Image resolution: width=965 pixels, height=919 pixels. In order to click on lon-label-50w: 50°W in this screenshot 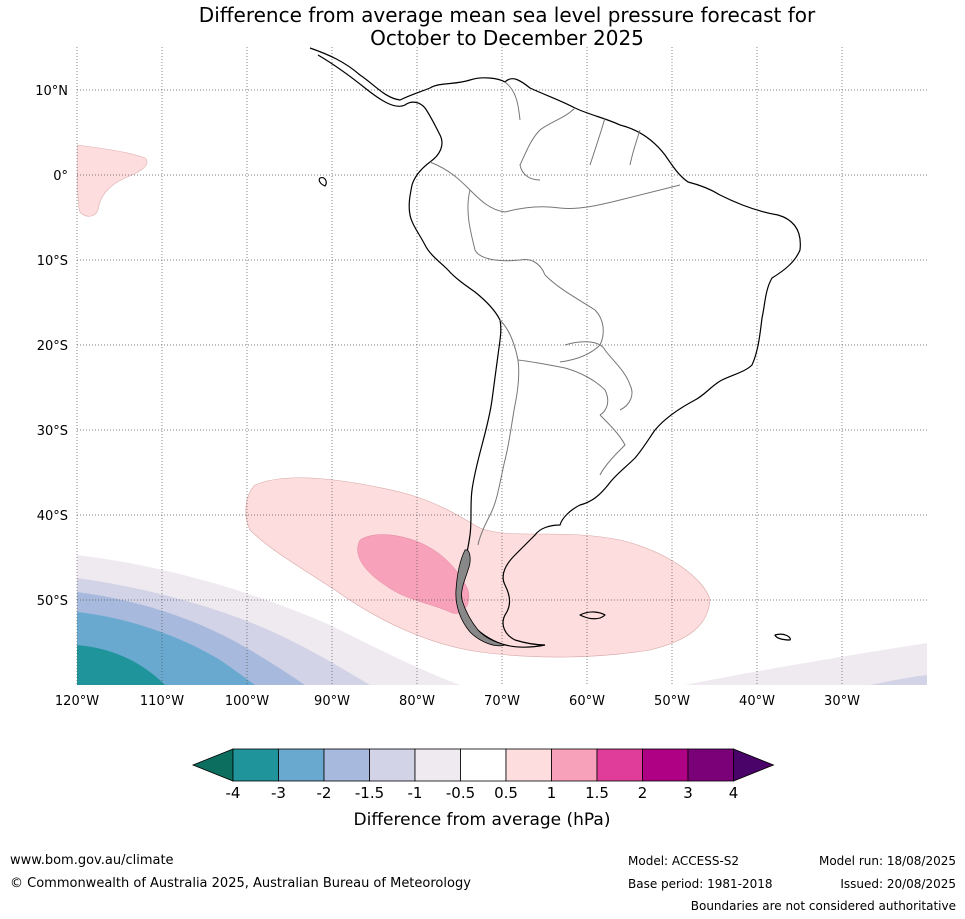, I will do `click(672, 701)`.